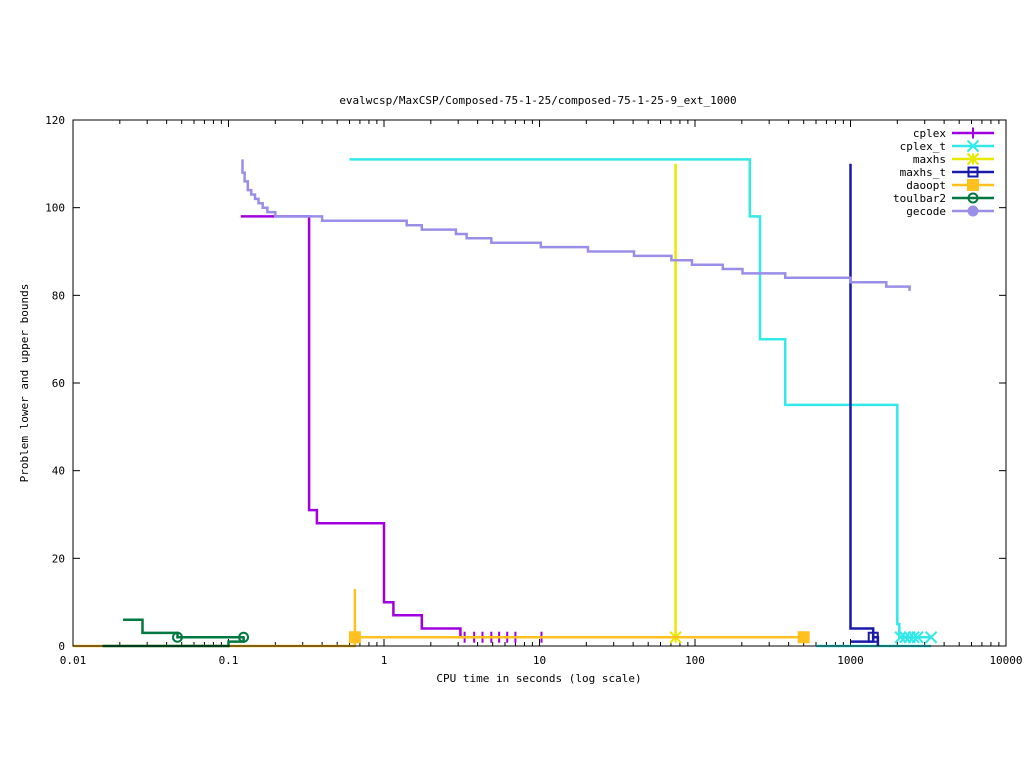 The height and width of the screenshot is (768, 1024). Describe the element at coordinates (229, 660) in the screenshot. I see `x-tick-label: 0.1` at that location.